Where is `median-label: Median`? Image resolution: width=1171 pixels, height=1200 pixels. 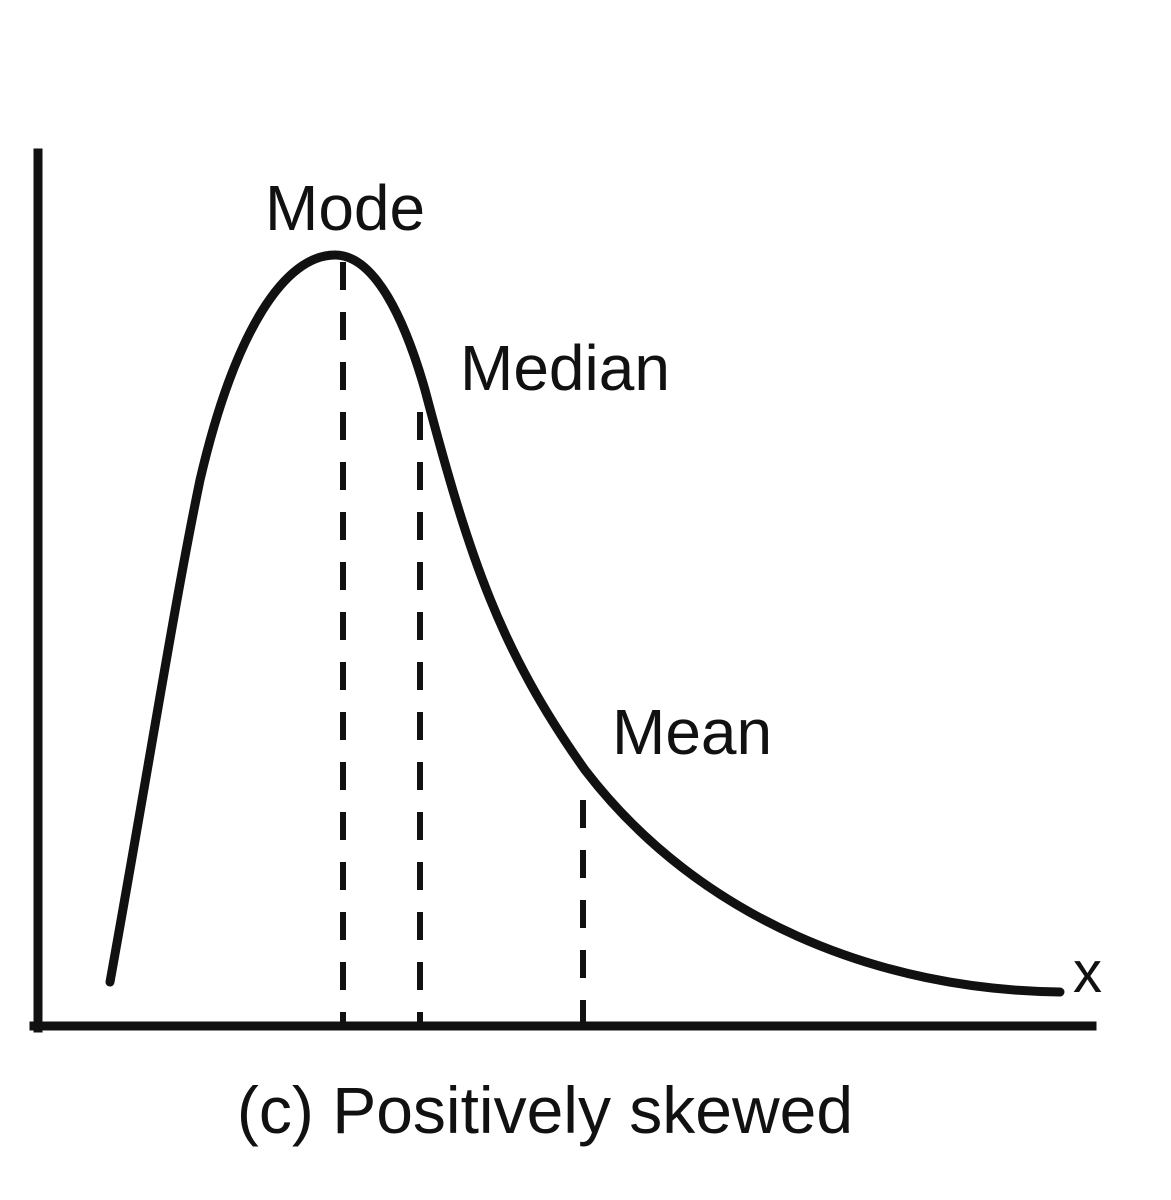
median-label: Median is located at coordinates (565, 368).